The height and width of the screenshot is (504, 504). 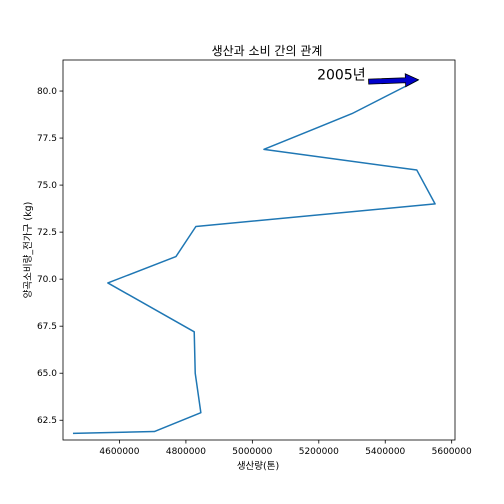 I want to click on x-tick-label: 4600000, so click(x=119, y=452).